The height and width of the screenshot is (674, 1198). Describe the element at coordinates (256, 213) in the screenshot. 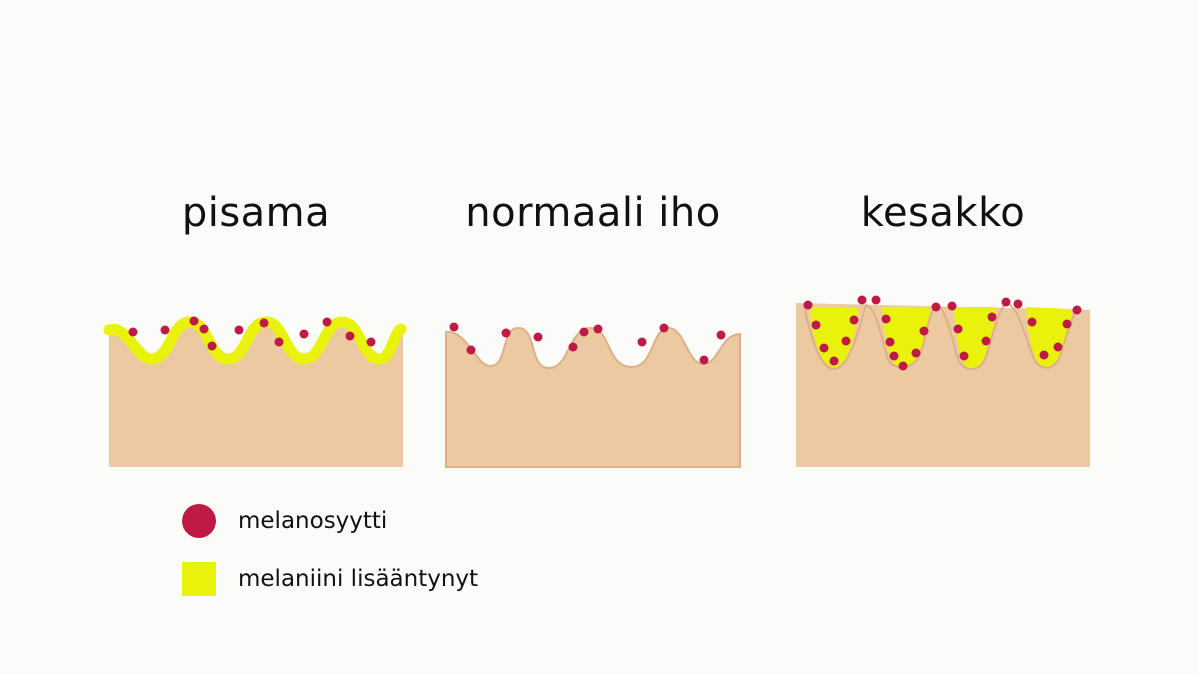

I see `panel-title-pisama: pisama` at that location.